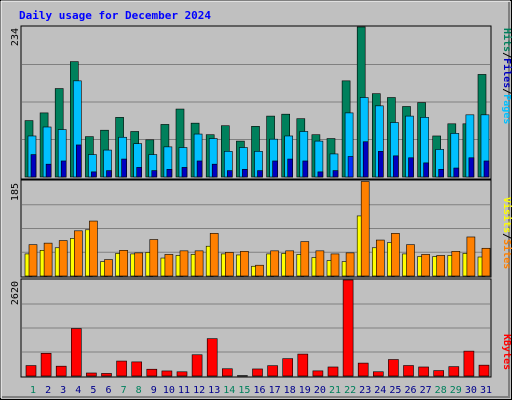 This screenshot has width=512, height=400. Describe the element at coordinates (275, 390) in the screenshot. I see `x-tick-label: 17` at that location.